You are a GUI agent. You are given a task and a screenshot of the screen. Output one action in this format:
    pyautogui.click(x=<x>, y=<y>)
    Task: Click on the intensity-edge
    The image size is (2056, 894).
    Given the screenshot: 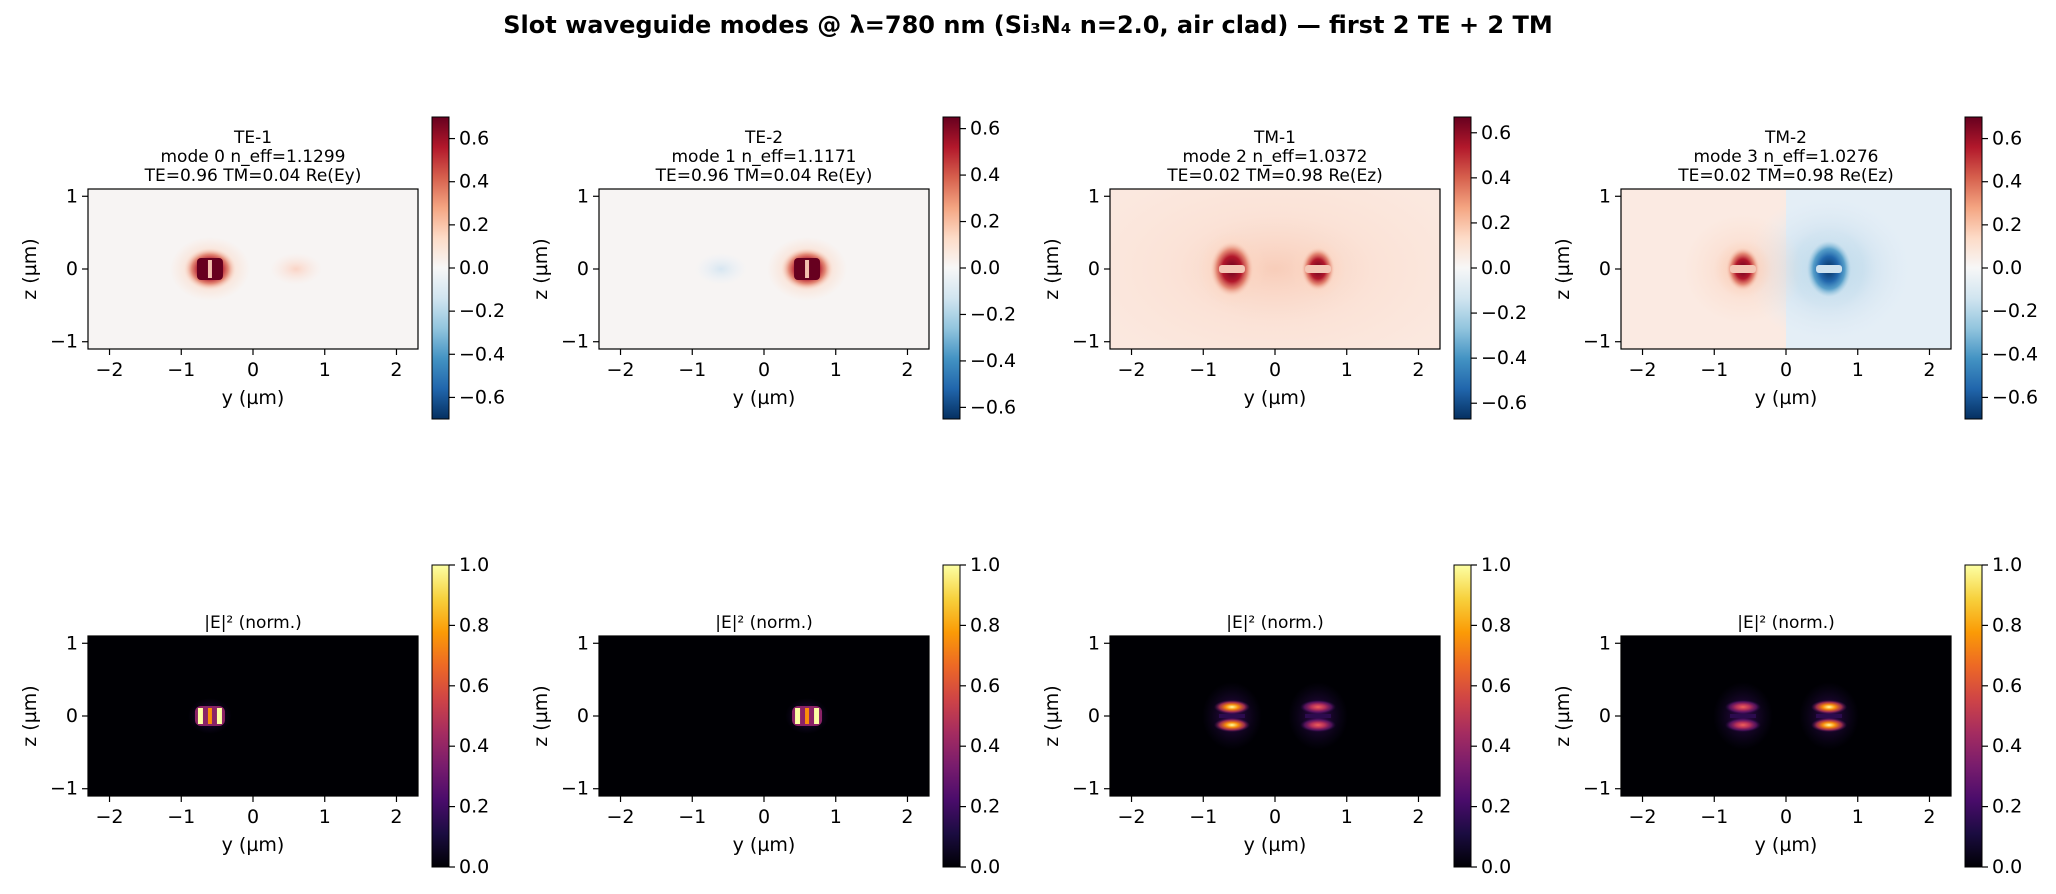 What is the action you would take?
    pyautogui.click(x=817, y=716)
    